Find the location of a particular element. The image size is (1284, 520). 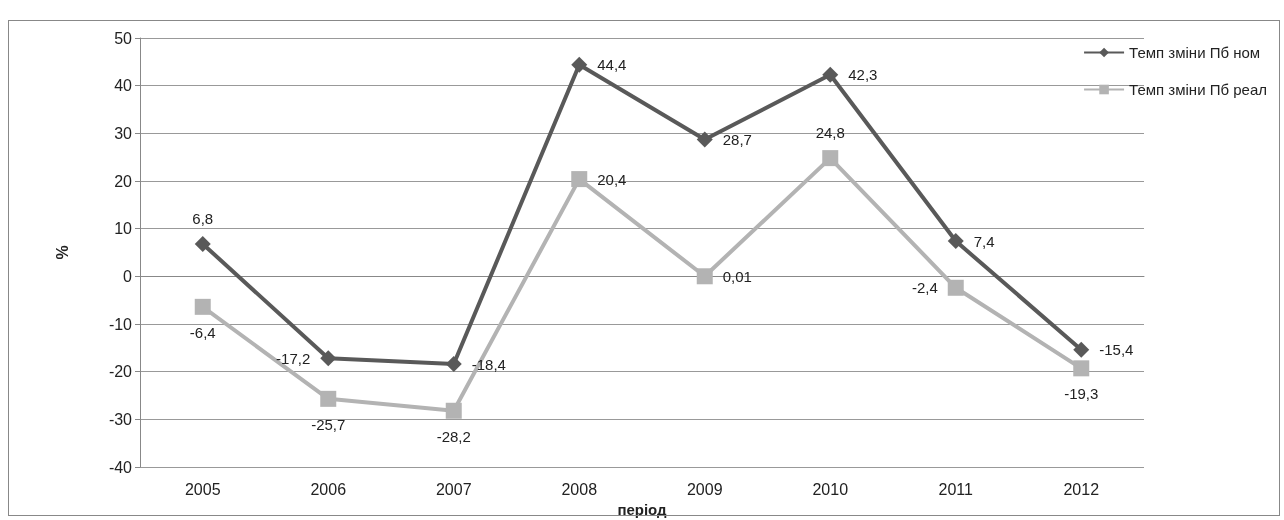

x-tick-label: 2007 is located at coordinates (453, 489).